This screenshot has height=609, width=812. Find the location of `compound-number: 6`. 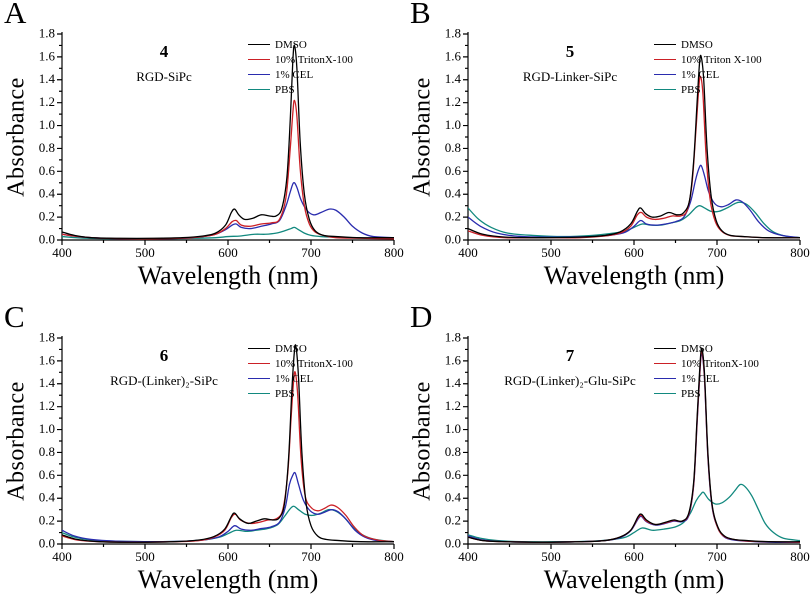

compound-number: 6 is located at coordinates (164, 355).